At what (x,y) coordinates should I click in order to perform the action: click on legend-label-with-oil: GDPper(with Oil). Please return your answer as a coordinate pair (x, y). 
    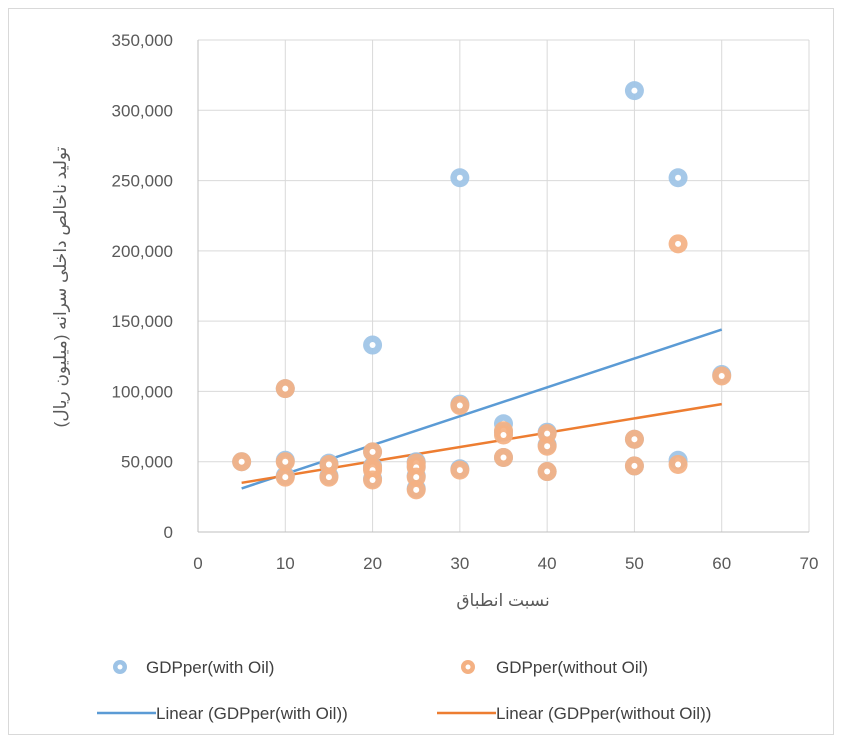
    Looking at the image, I should click on (210, 667).